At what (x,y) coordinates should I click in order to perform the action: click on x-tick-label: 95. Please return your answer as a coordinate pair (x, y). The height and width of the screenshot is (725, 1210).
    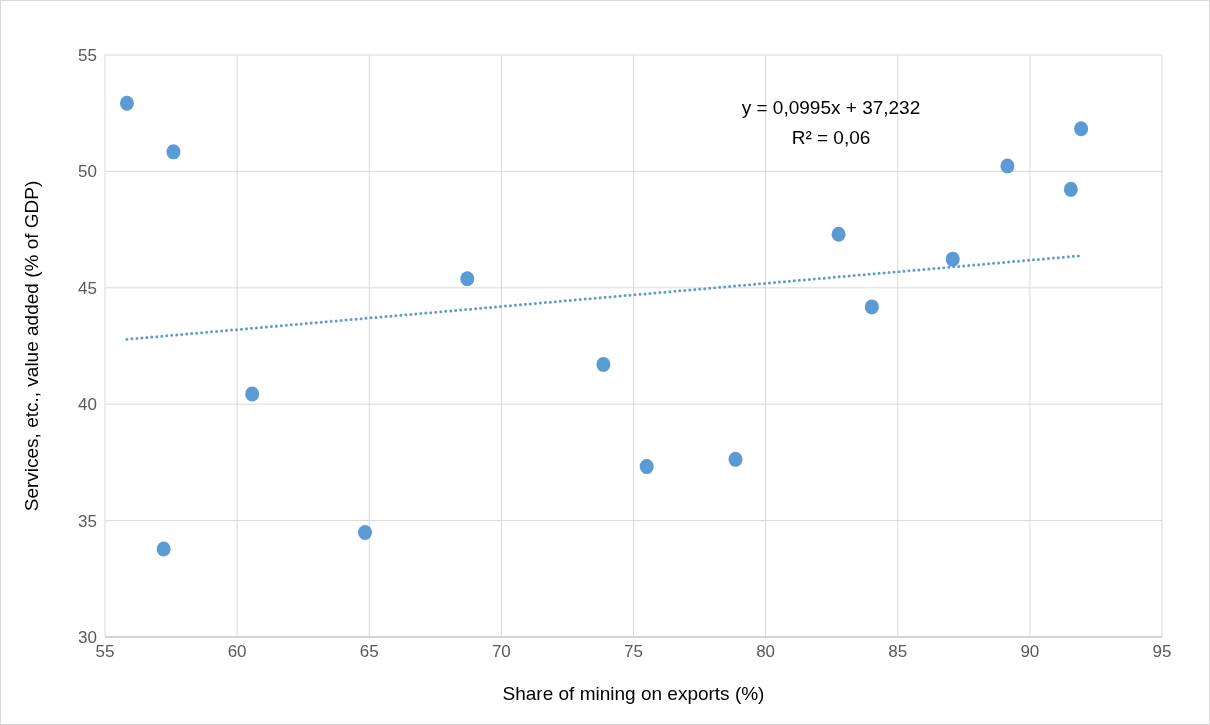
    Looking at the image, I should click on (1162, 652).